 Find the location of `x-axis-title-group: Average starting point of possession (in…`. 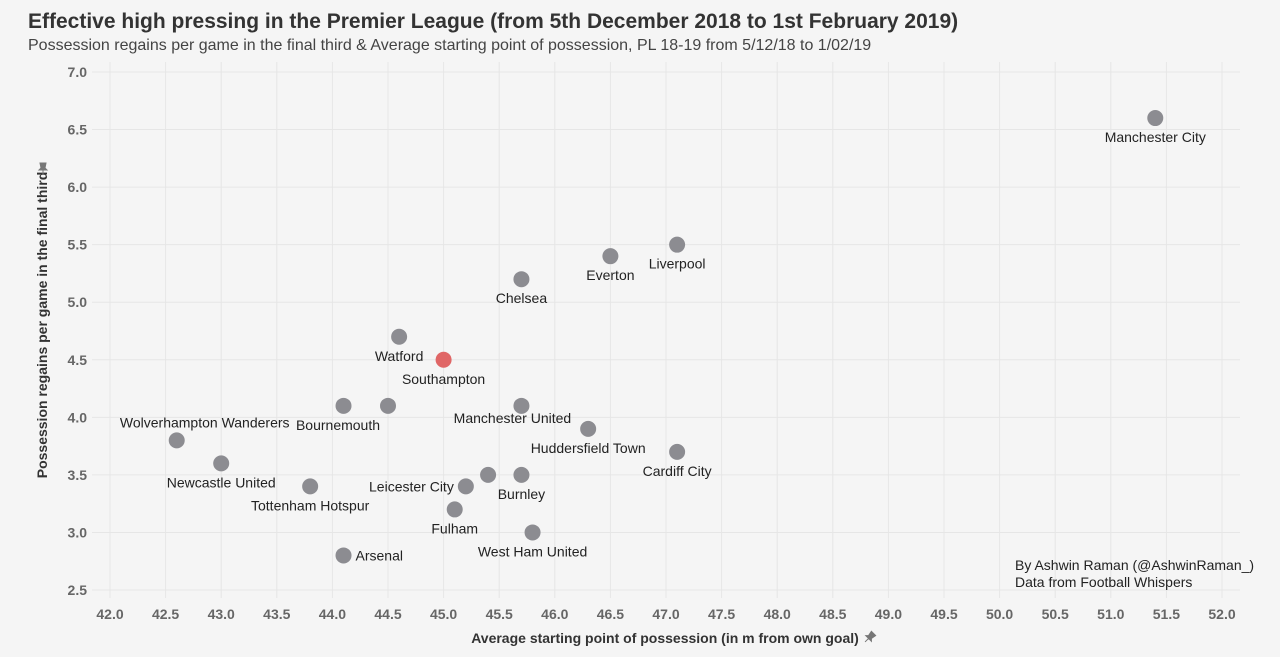

x-axis-title-group: Average starting point of possession (in… is located at coordinates (674, 638).